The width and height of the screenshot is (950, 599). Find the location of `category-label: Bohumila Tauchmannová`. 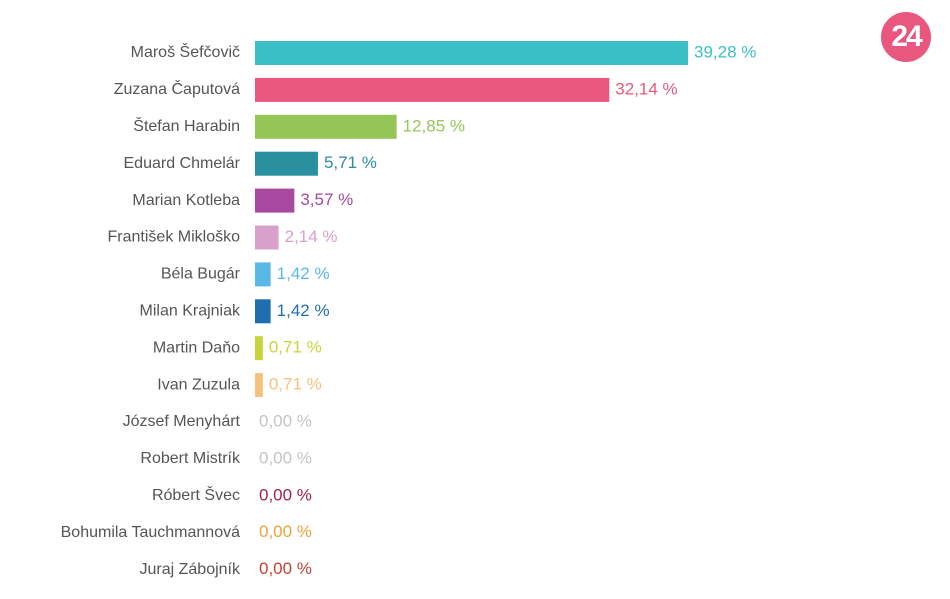

category-label: Bohumila Tauchmannová is located at coordinates (150, 532).